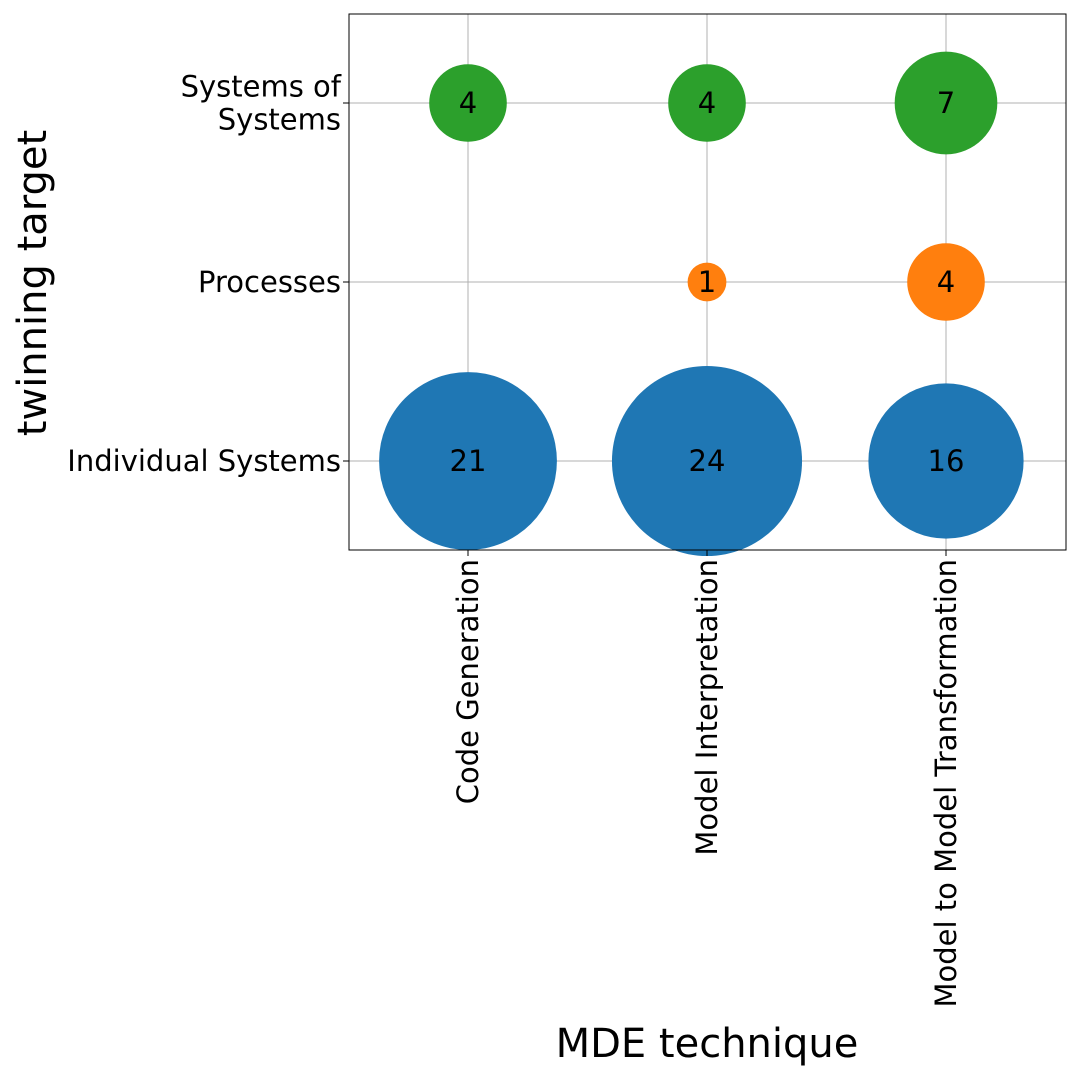  I want to click on y-tick-label: Processes, so click(269, 282).